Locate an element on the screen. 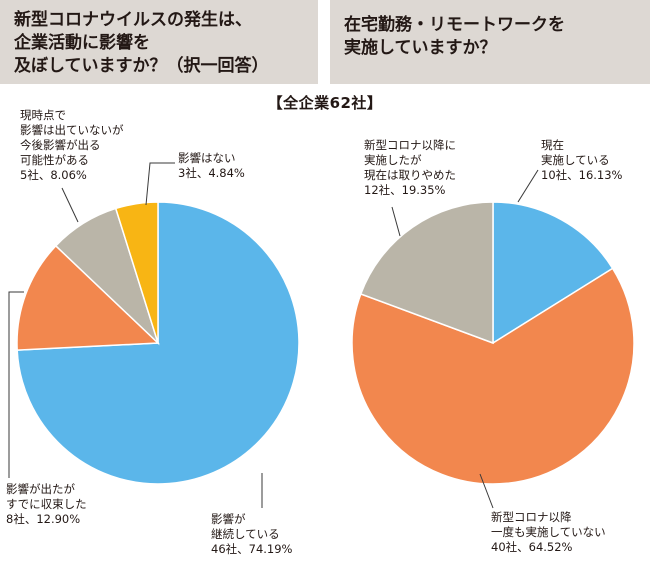 Image resolution: width=650 pixels, height=562 pixels. right-label-1-name: 新型コロナ以降 一度も実施していない is located at coordinates (548, 524).